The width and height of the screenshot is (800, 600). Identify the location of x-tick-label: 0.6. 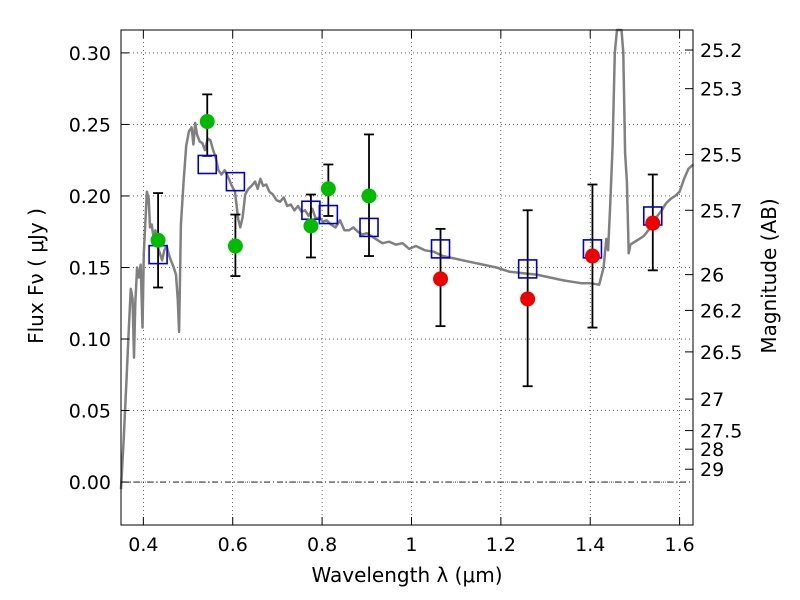
(233, 545).